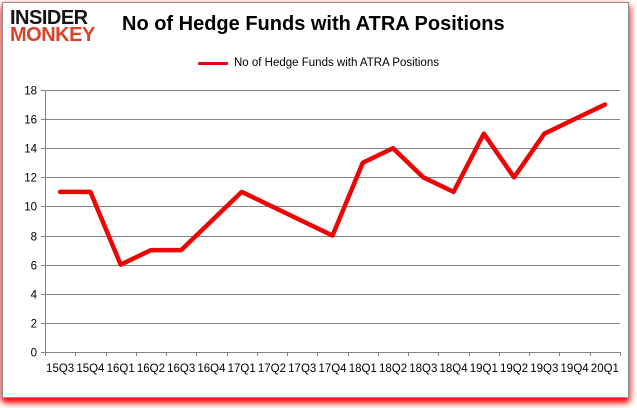 The width and height of the screenshot is (637, 408). I want to click on x-tick-label: 19Q2, so click(514, 369).